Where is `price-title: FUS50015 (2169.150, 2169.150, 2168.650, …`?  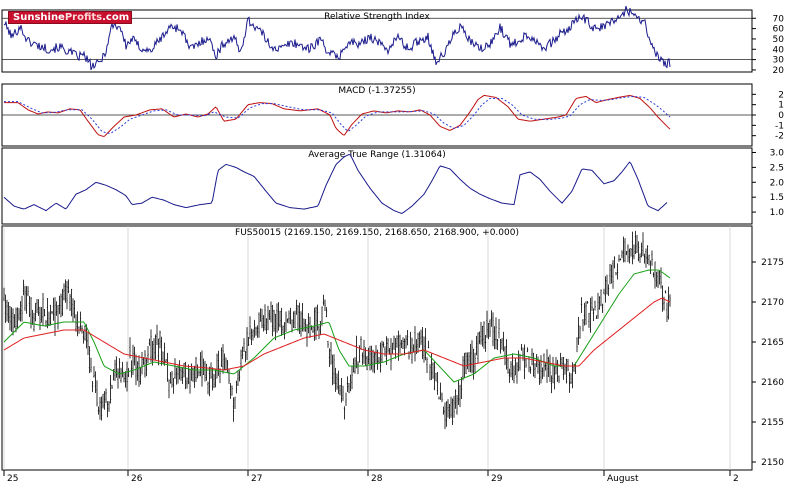
price-title: FUS50015 (2169.150, 2169.150, 2168.650, … is located at coordinates (377, 233).